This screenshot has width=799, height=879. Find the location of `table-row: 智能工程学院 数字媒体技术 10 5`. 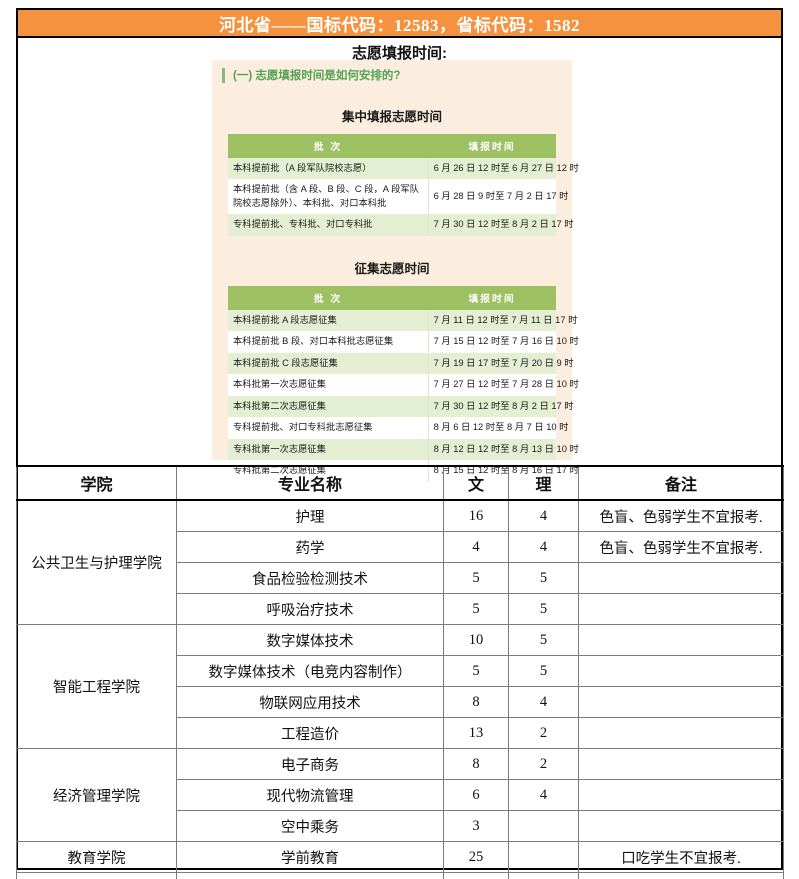

table-row: 智能工程学院 数字媒体技术 10 5 is located at coordinates (400, 686).